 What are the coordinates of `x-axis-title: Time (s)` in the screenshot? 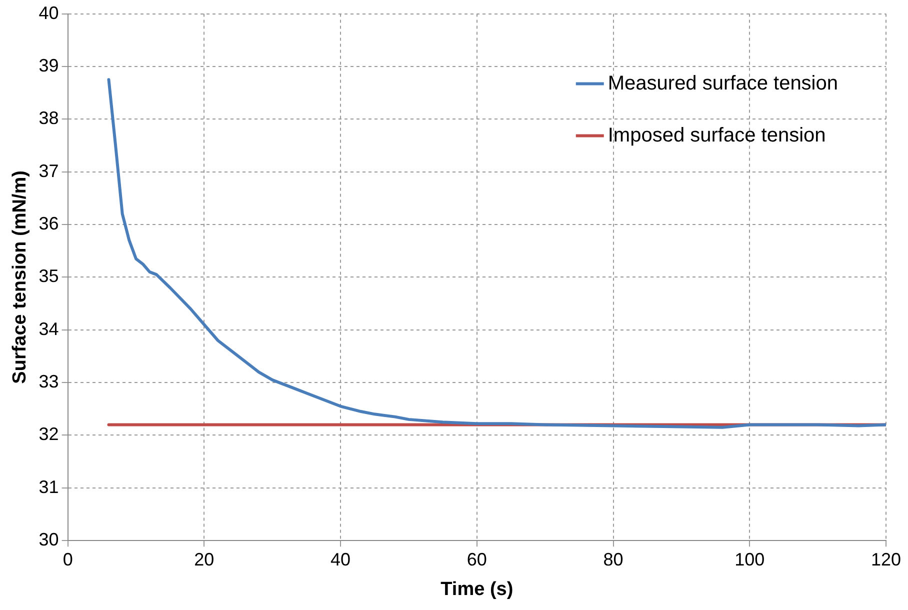 It's located at (477, 589).